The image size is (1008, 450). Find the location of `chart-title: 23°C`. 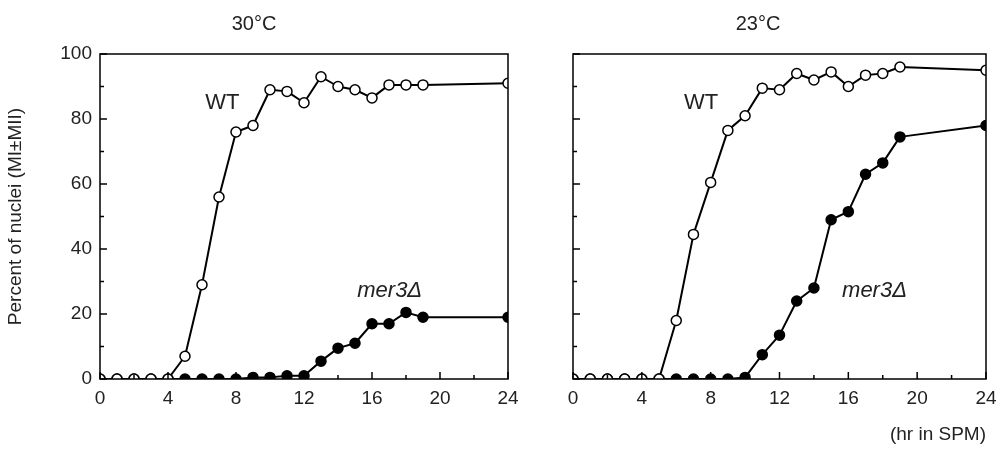

chart-title: 23°C is located at coordinates (758, 22).